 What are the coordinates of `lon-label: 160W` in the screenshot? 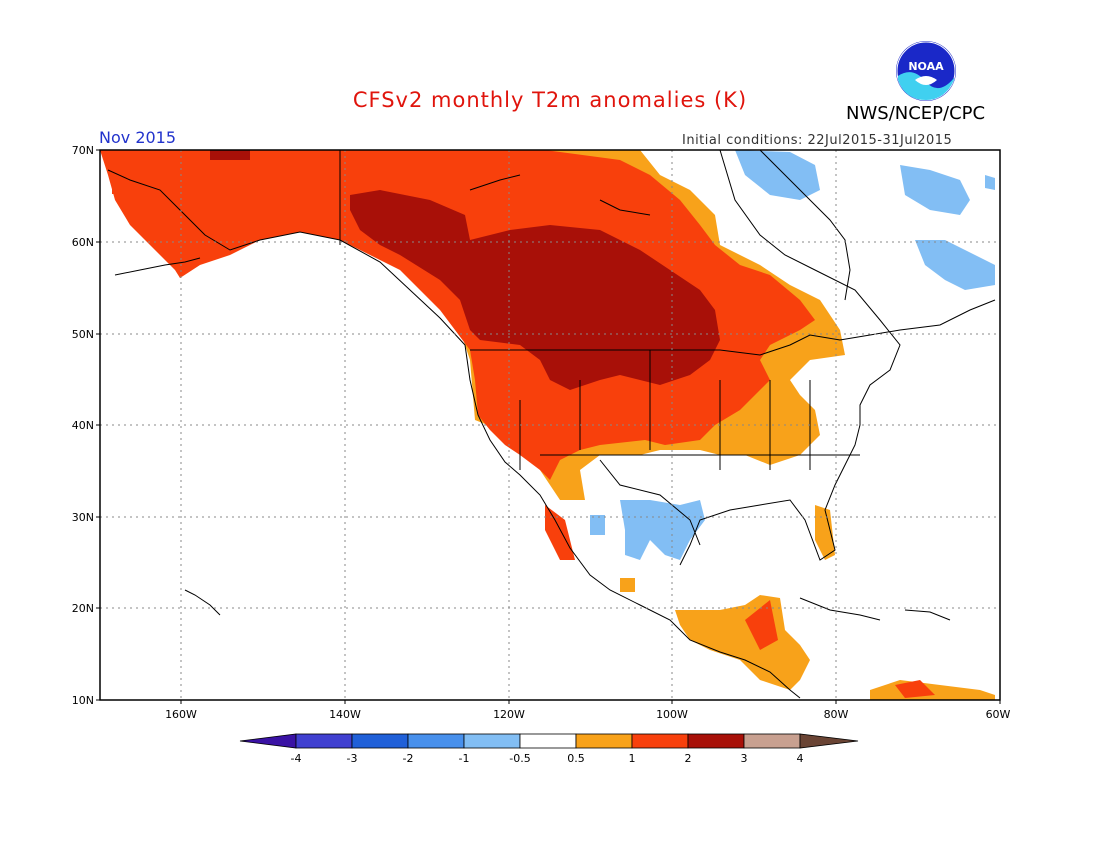 It's located at (181, 714).